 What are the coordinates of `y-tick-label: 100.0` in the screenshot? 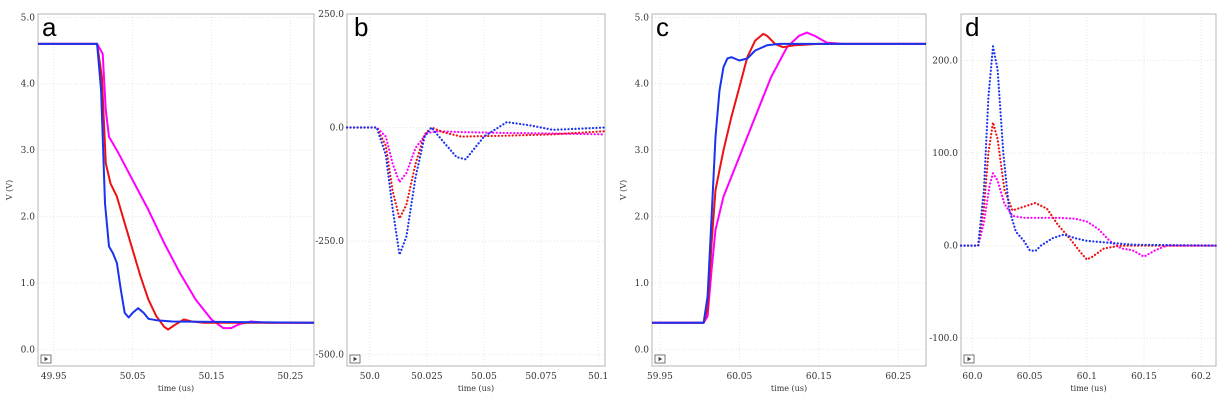 It's located at (945, 154).